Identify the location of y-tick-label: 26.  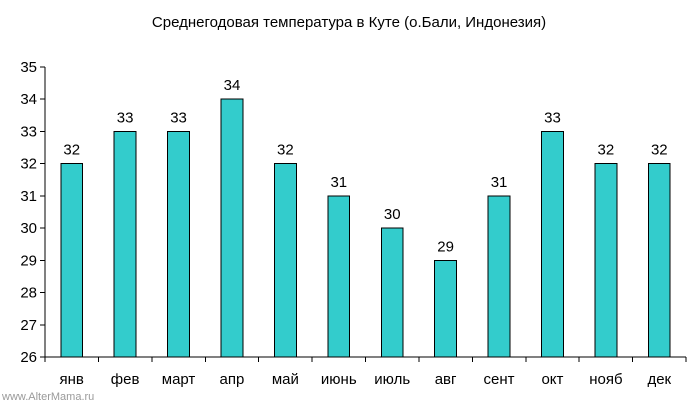
(28, 357).